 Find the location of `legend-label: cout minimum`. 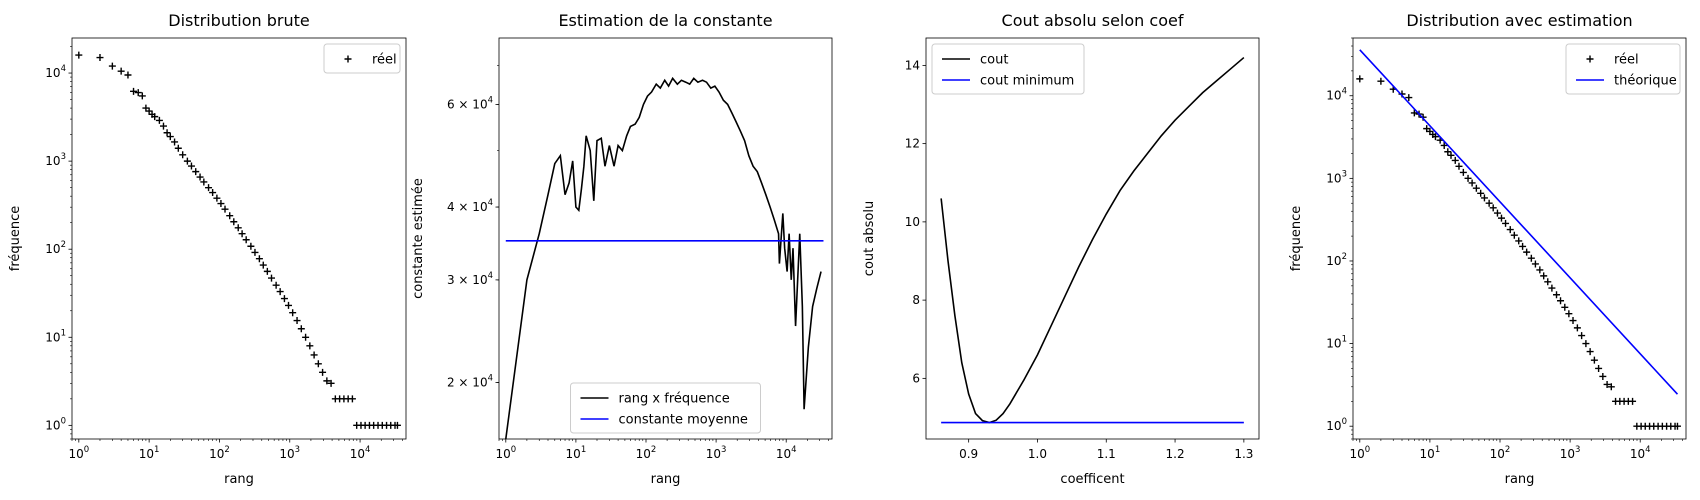

legend-label: cout minimum is located at coordinates (1027, 81).